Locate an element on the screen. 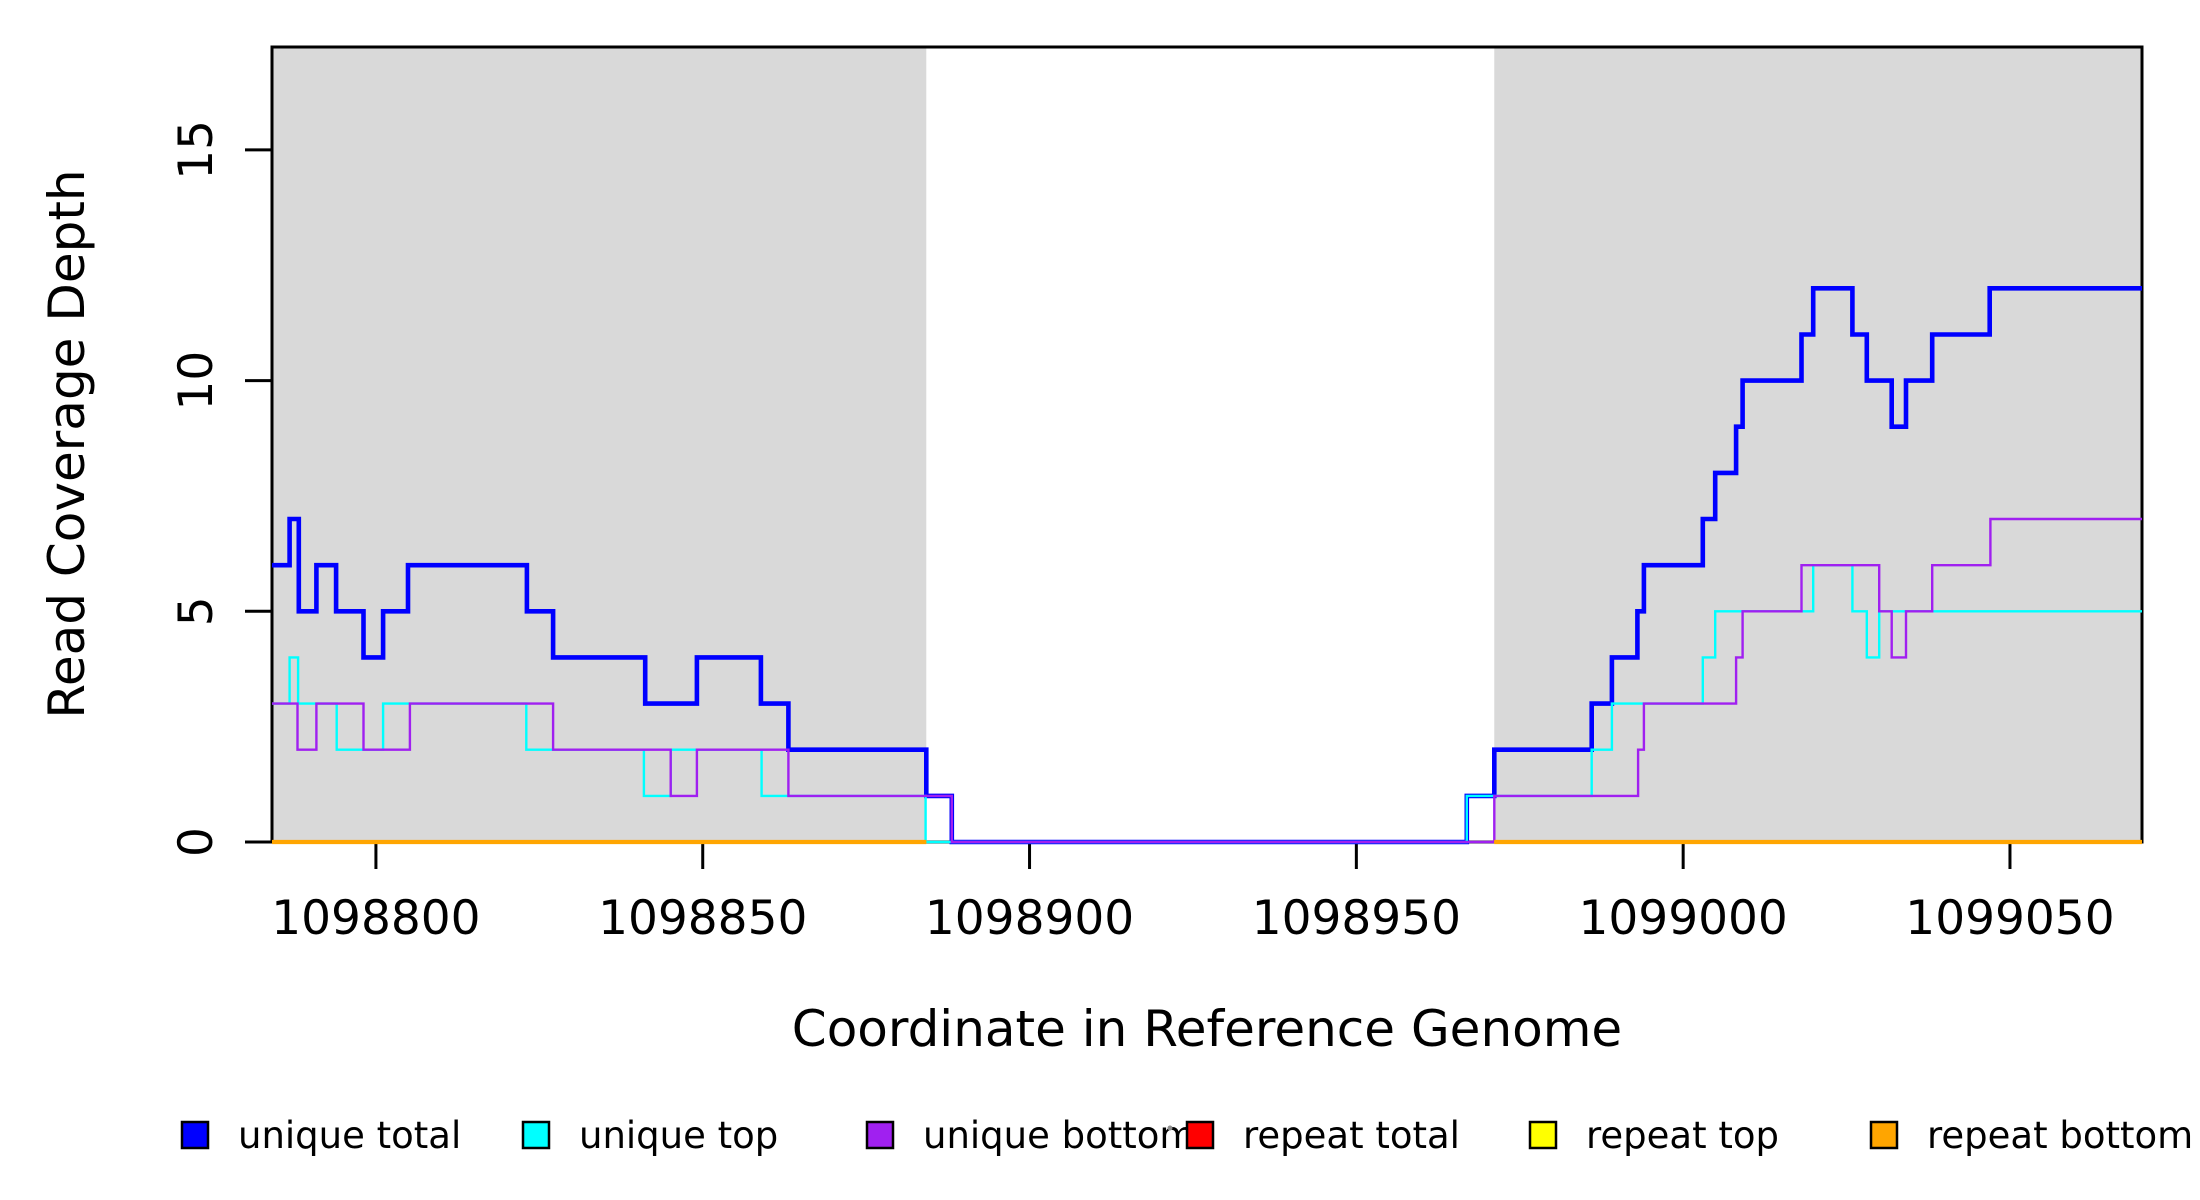  x-tick-label: 1099000 is located at coordinates (1682, 918).